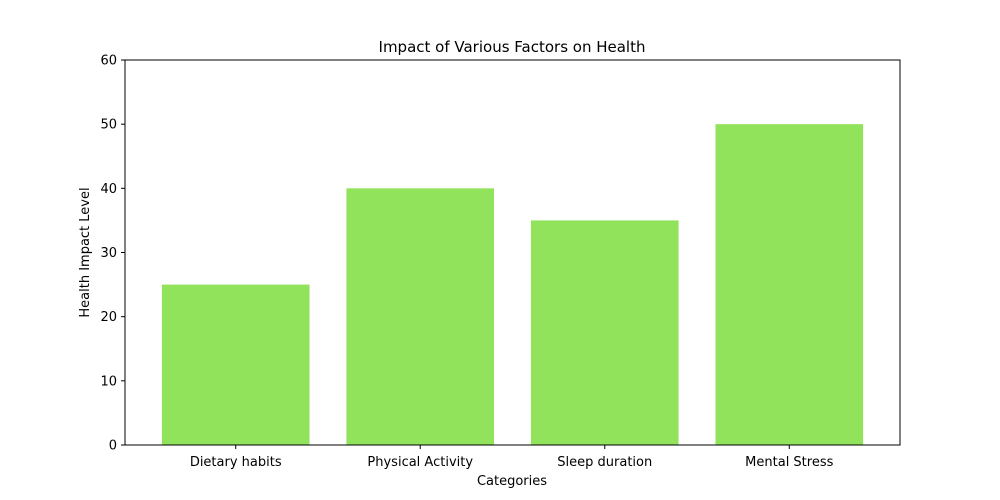 The image size is (1000, 500). What do you see at coordinates (108, 125) in the screenshot?
I see `y-tick-label: 50` at bounding box center [108, 125].